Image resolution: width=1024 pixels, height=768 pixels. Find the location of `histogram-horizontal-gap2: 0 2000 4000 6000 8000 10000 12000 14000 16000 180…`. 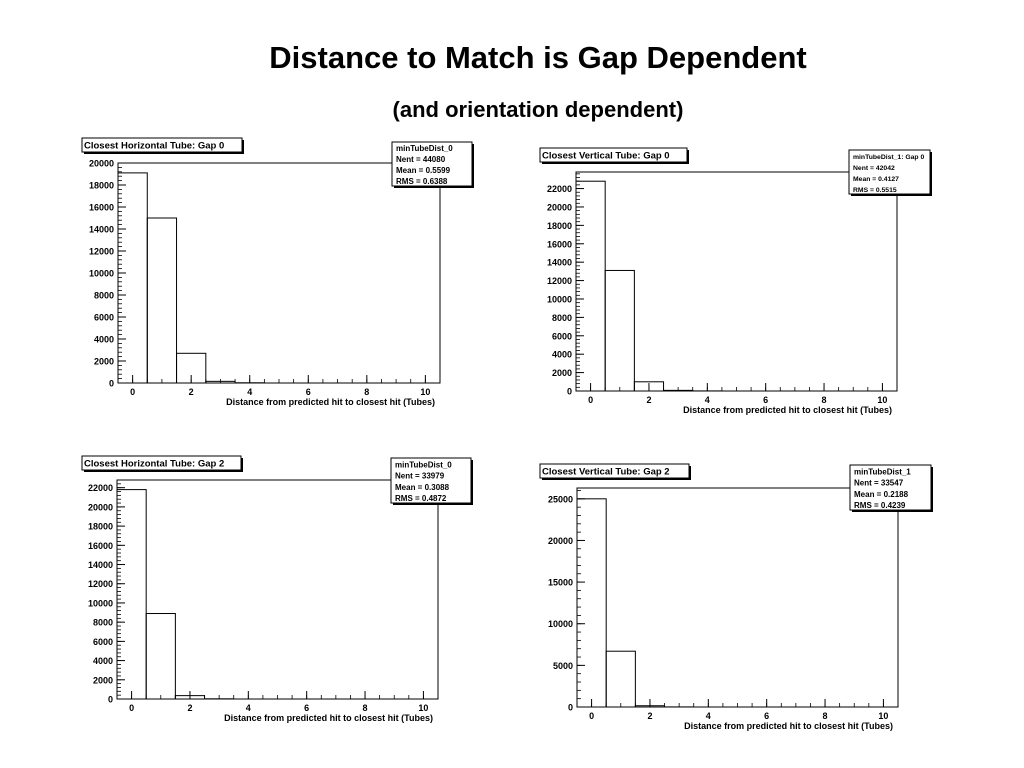

histogram-horizontal-gap2: 0 2000 4000 6000 8000 10000 12000 14000 16000 180… is located at coordinates (277, 589).